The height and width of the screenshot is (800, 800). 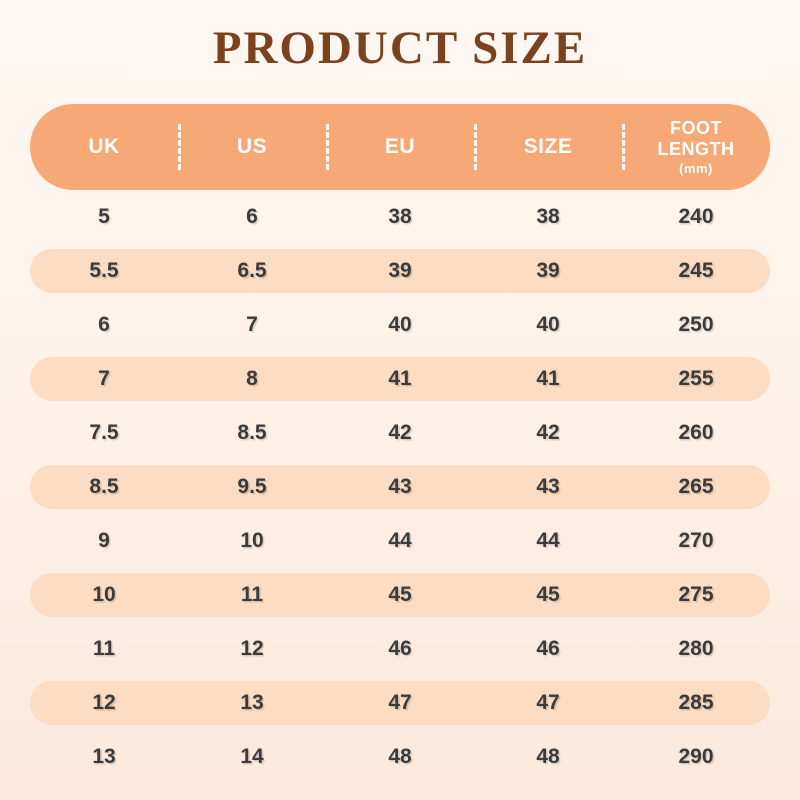 I want to click on table-row: 12 13 47 47 285, so click(x=400, y=703).